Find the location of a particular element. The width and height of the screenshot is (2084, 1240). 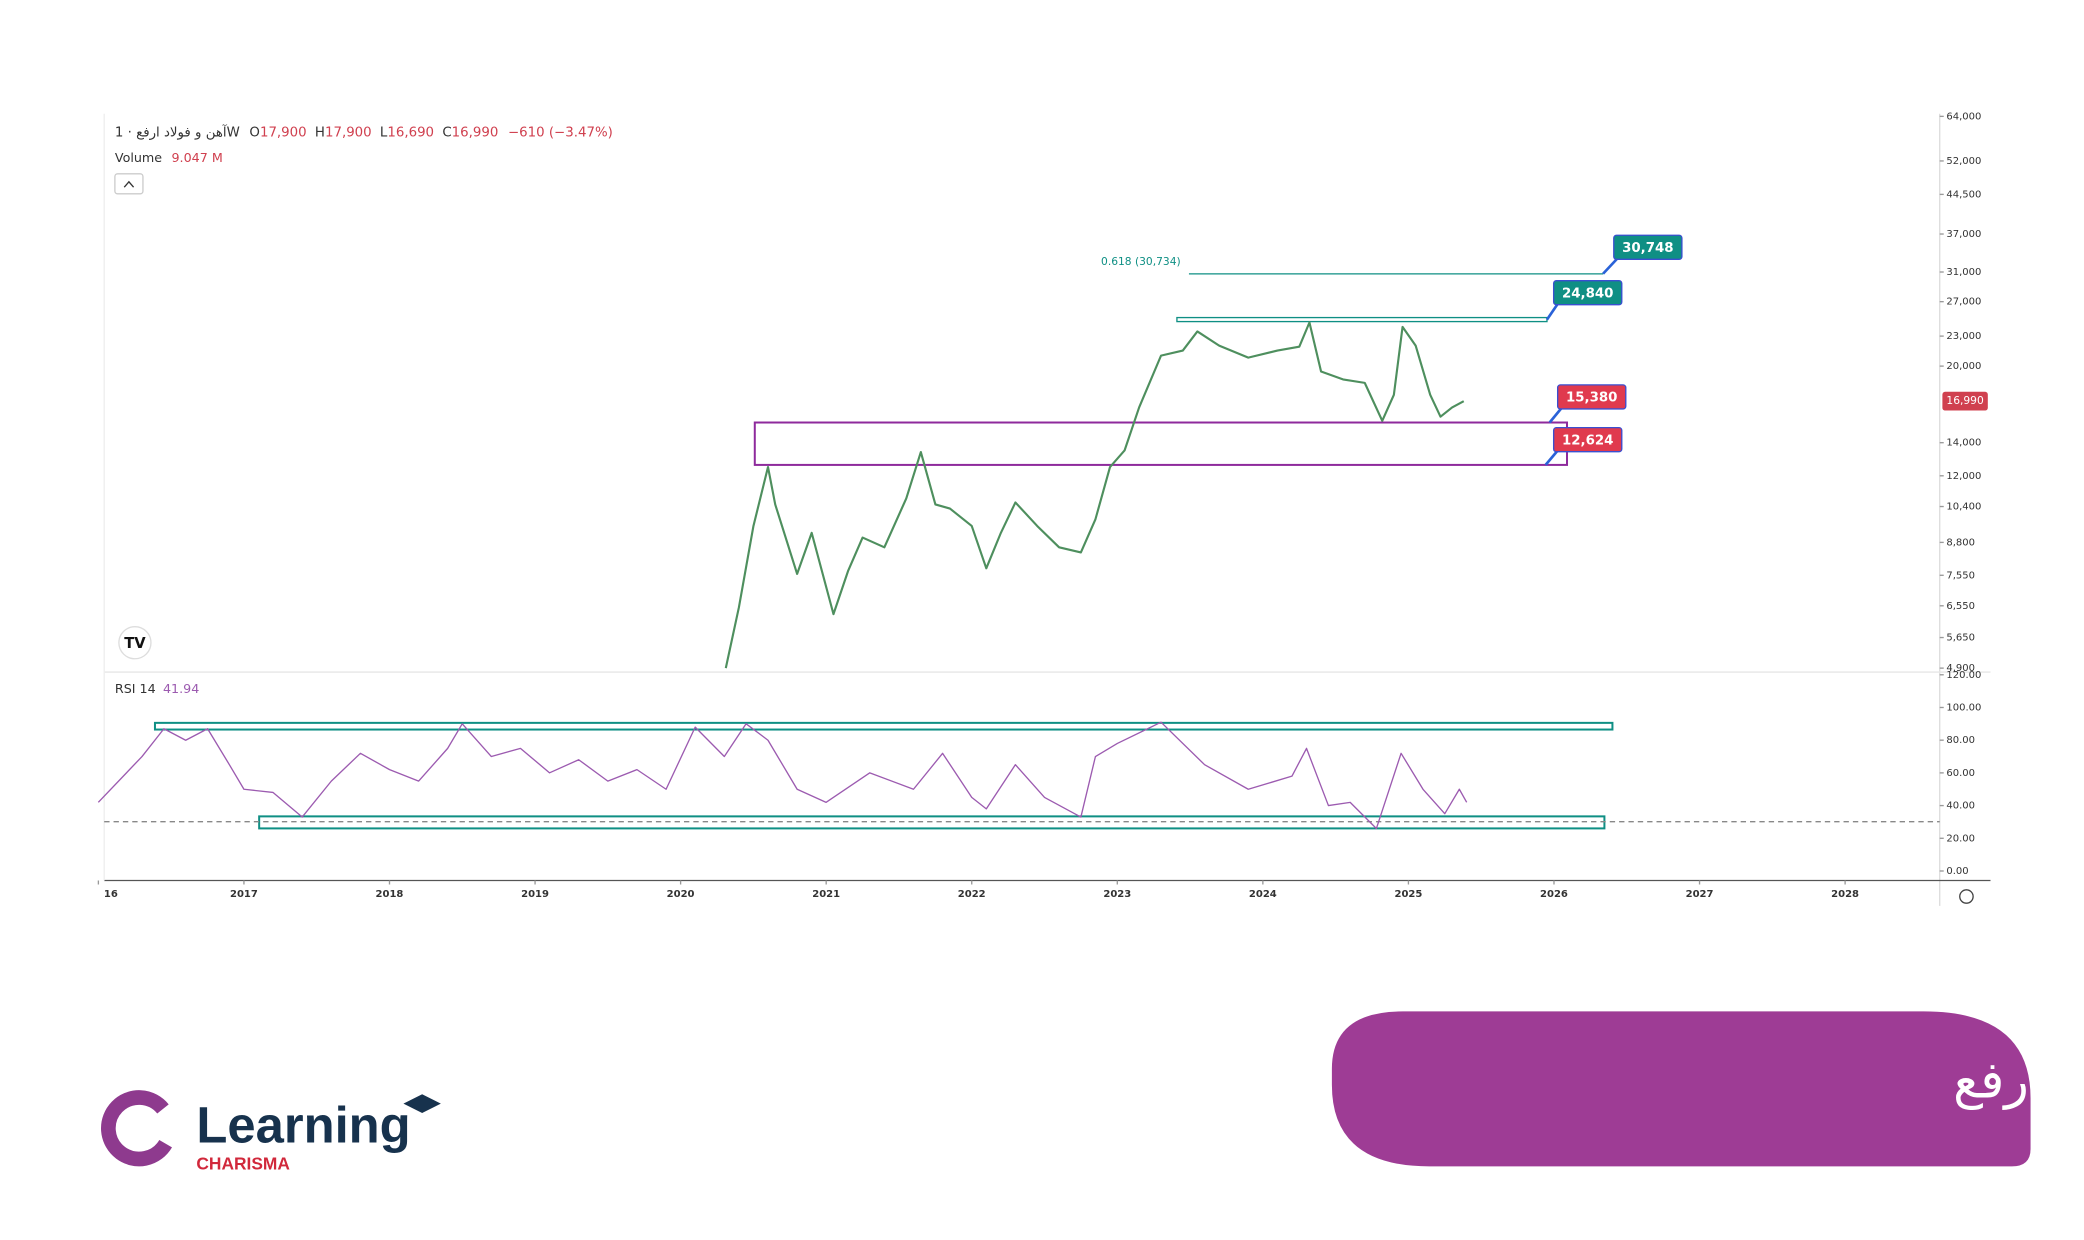

price-line is located at coordinates (1094, 495).